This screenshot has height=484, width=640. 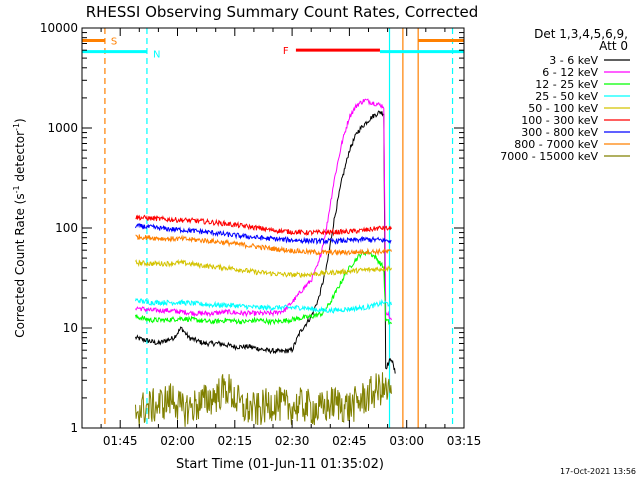 What do you see at coordinates (70, 328) in the screenshot?
I see `y-tick-label: 10` at bounding box center [70, 328].